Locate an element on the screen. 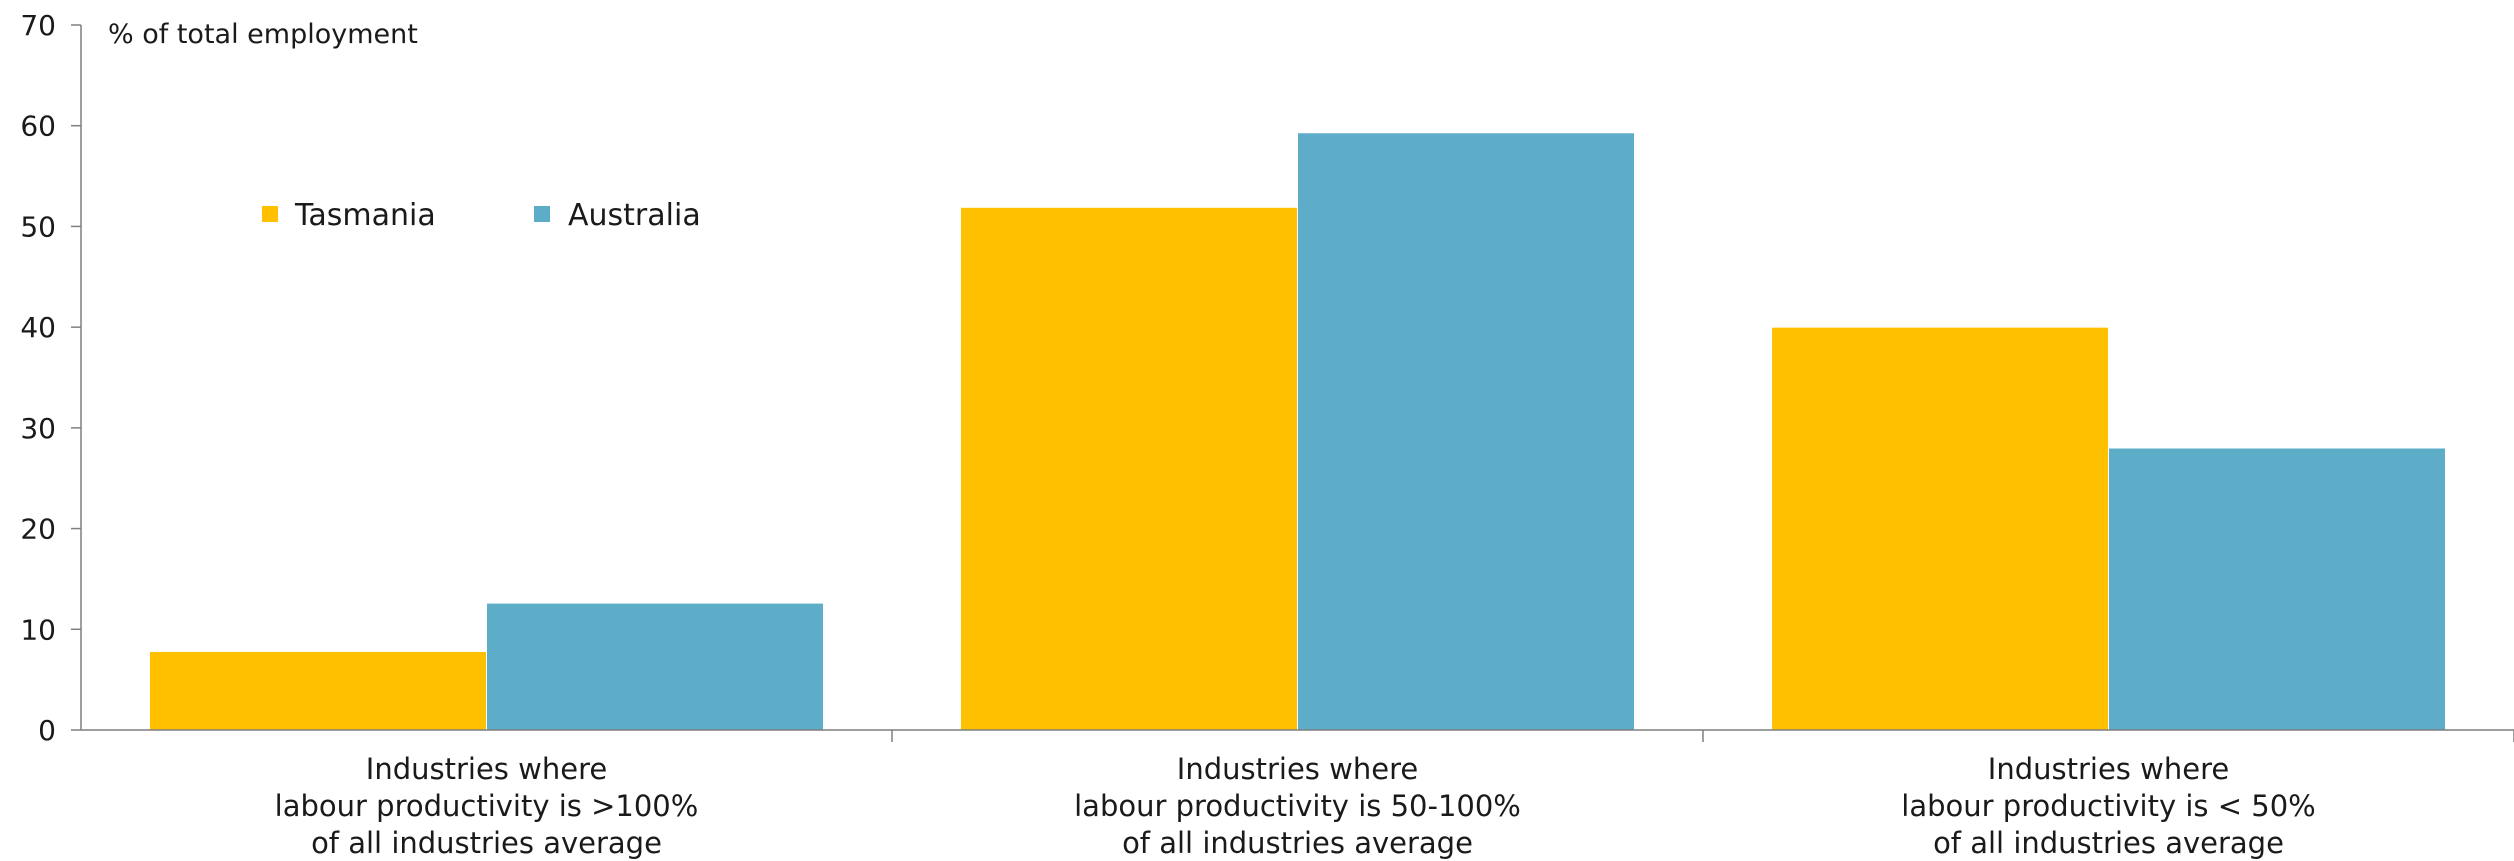 The width and height of the screenshot is (2514, 861). y-tick-label: 40 is located at coordinates (38, 327).